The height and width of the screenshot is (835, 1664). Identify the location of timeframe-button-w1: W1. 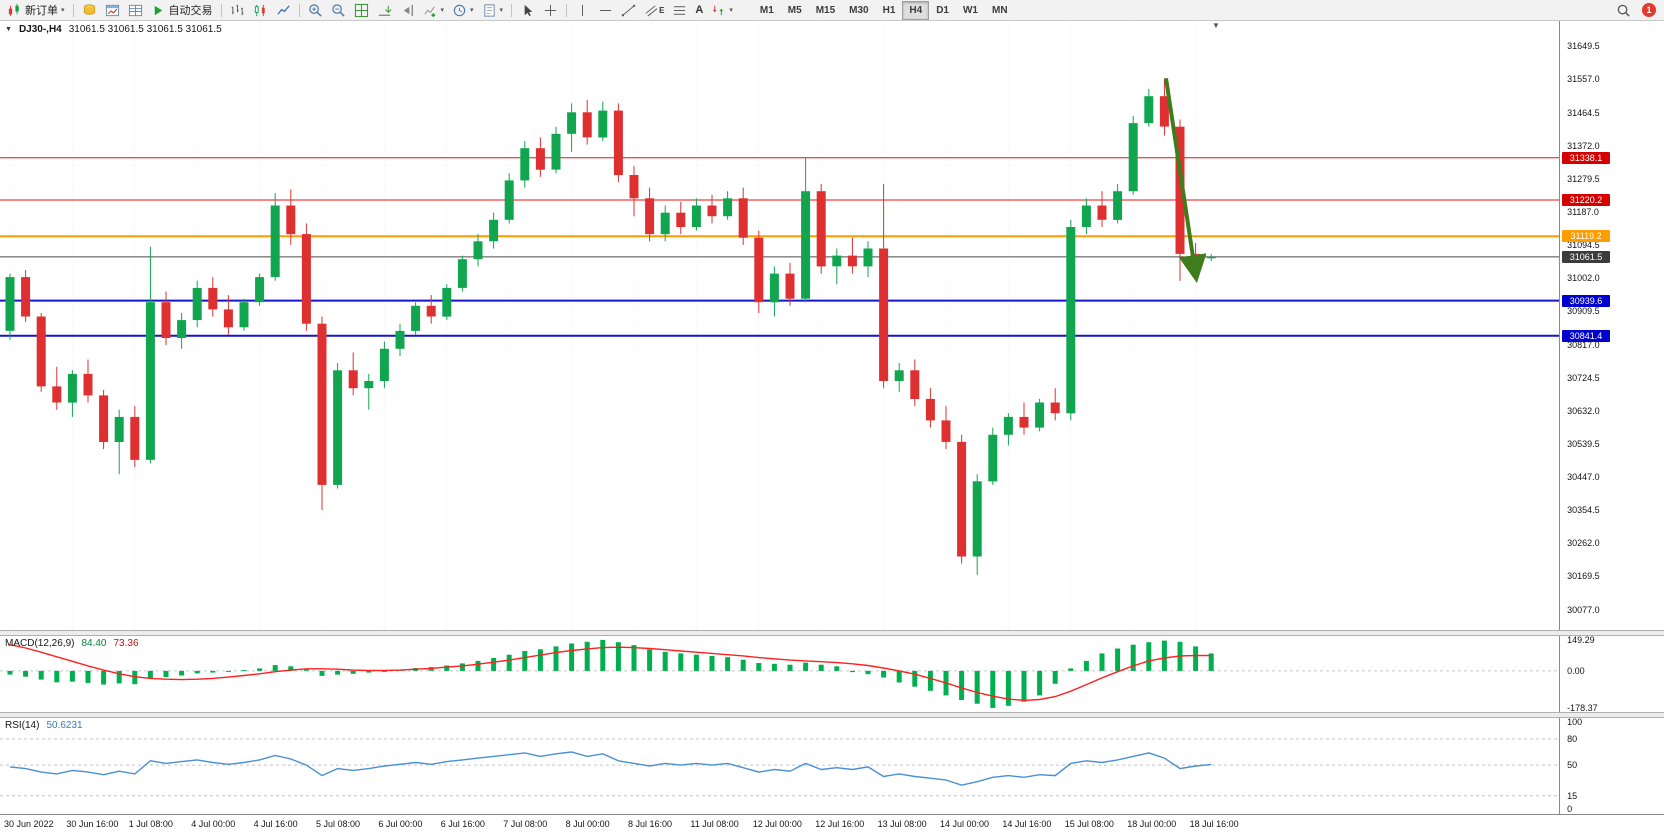
(970, 10).